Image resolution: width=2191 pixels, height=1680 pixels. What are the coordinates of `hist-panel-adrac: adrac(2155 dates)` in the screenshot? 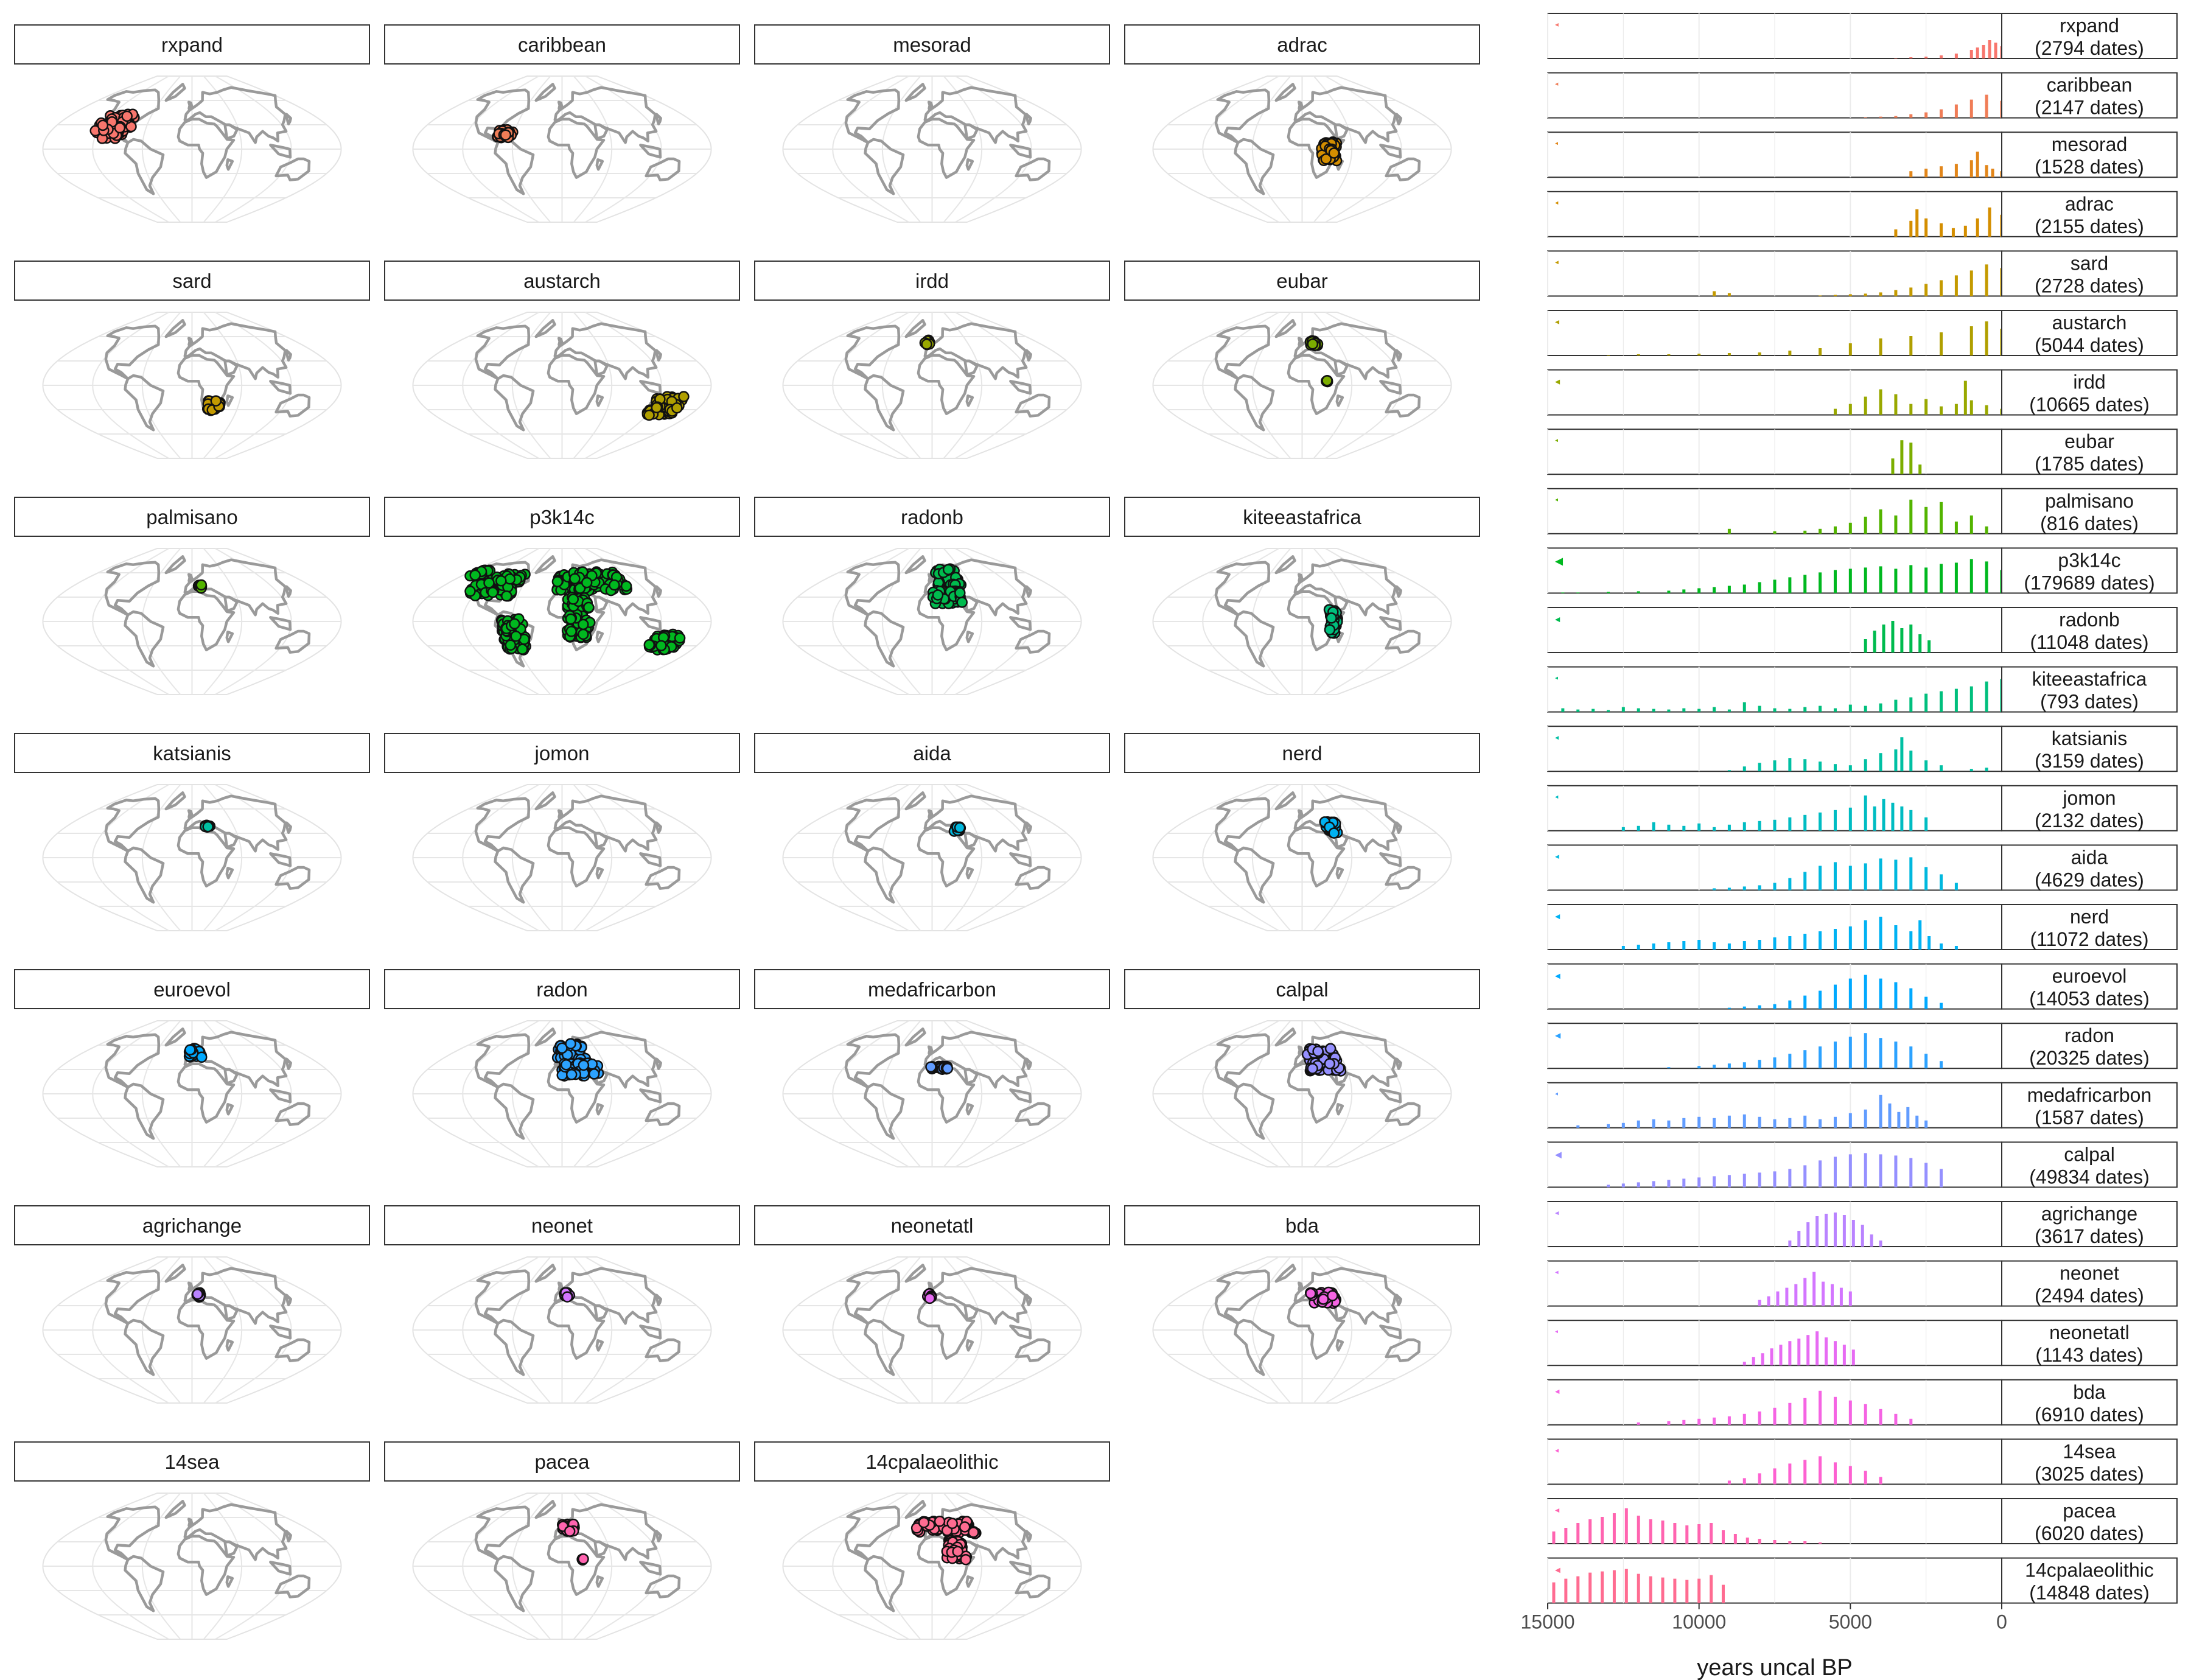 It's located at (1862, 214).